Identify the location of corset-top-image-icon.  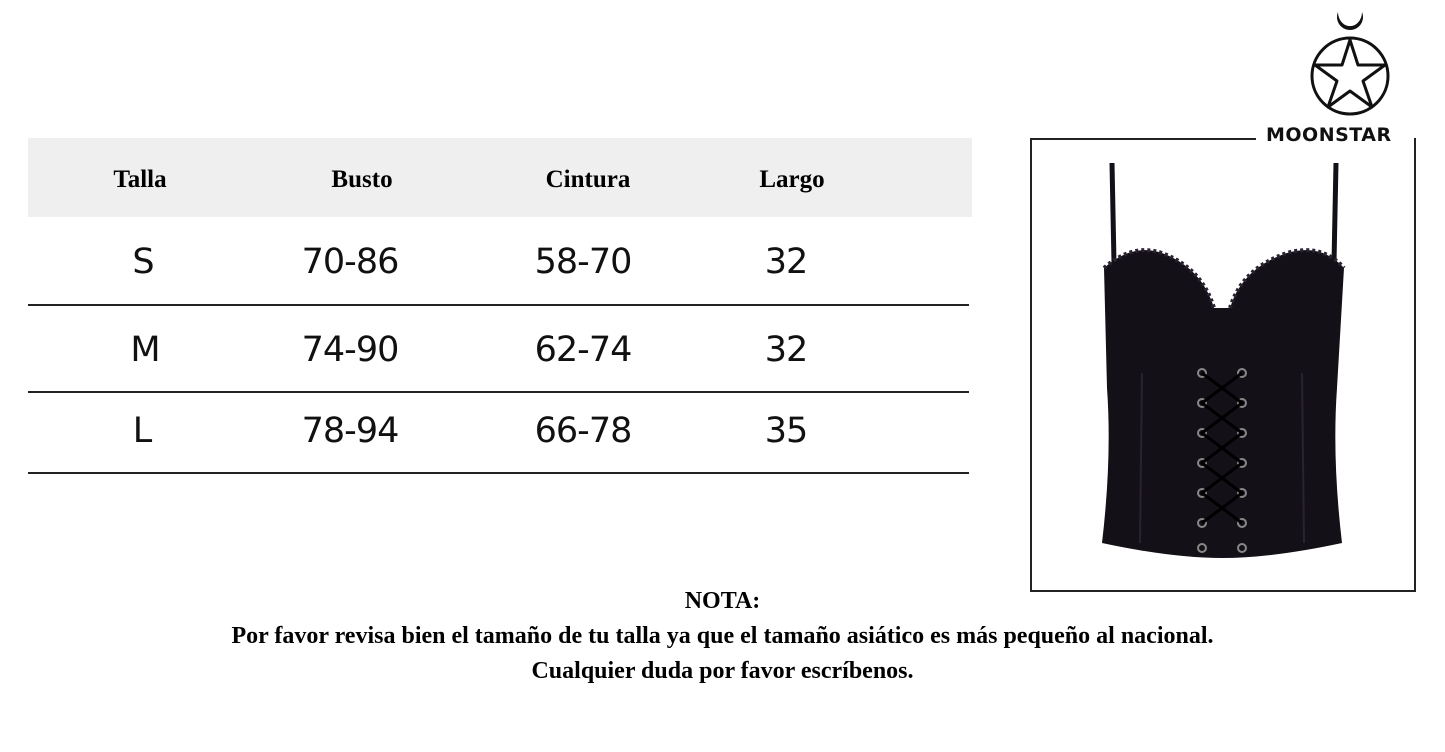
(1224, 360).